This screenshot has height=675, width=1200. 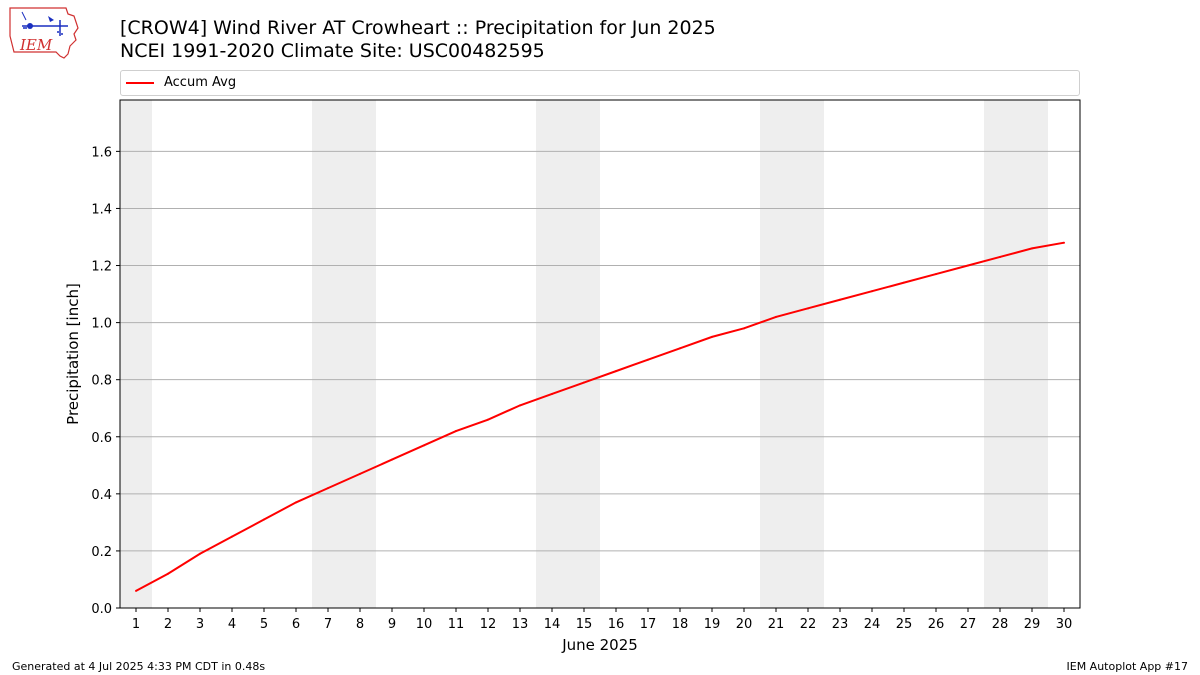 I want to click on x-tick-label: 30, so click(x=1064, y=624).